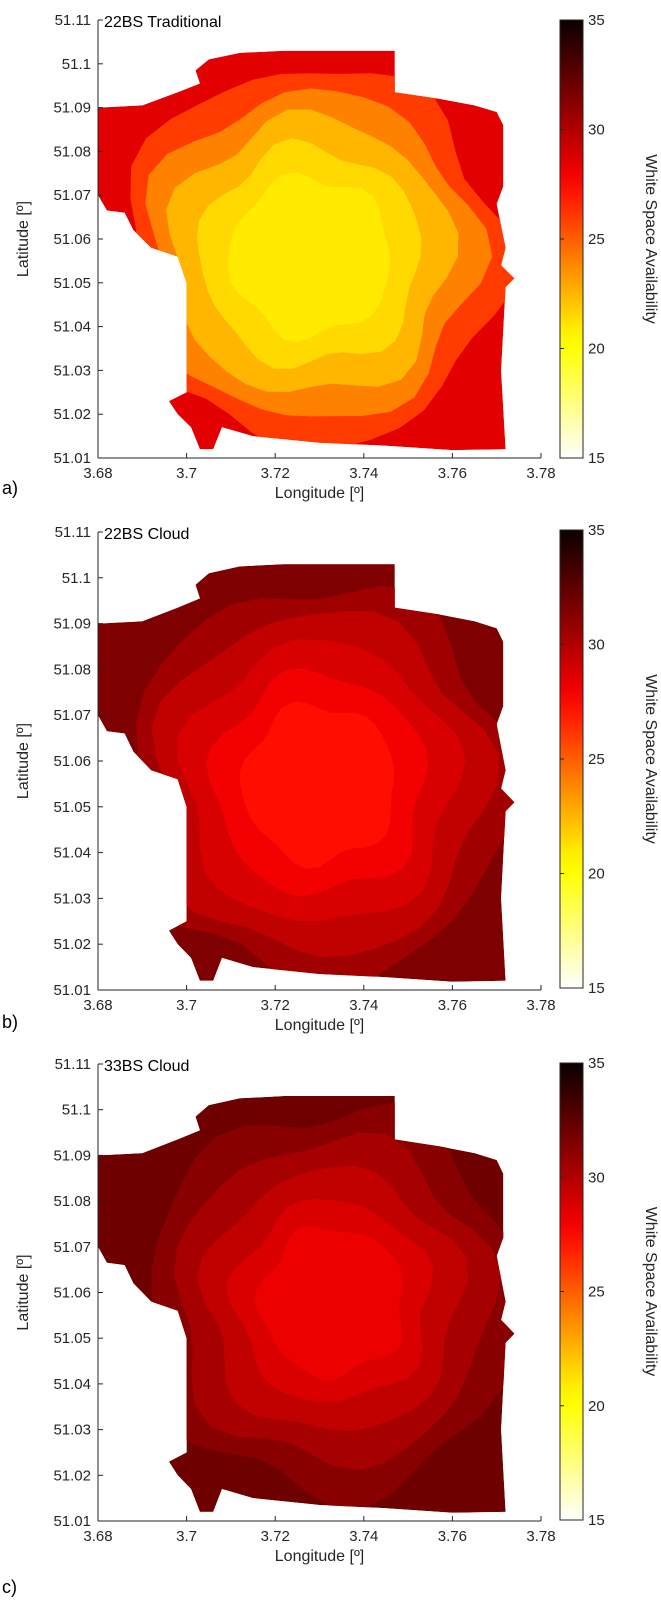  I want to click on chart-title: 22BS Cloud, so click(146, 534).